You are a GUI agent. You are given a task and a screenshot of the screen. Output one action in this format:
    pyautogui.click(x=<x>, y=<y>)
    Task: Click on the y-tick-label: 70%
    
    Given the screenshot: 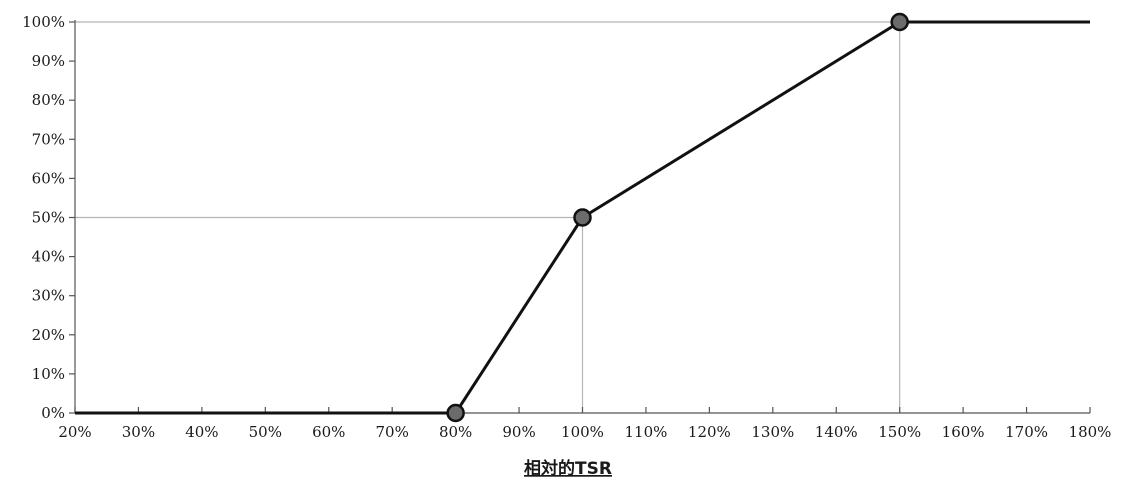 What is the action you would take?
    pyautogui.click(x=48, y=139)
    